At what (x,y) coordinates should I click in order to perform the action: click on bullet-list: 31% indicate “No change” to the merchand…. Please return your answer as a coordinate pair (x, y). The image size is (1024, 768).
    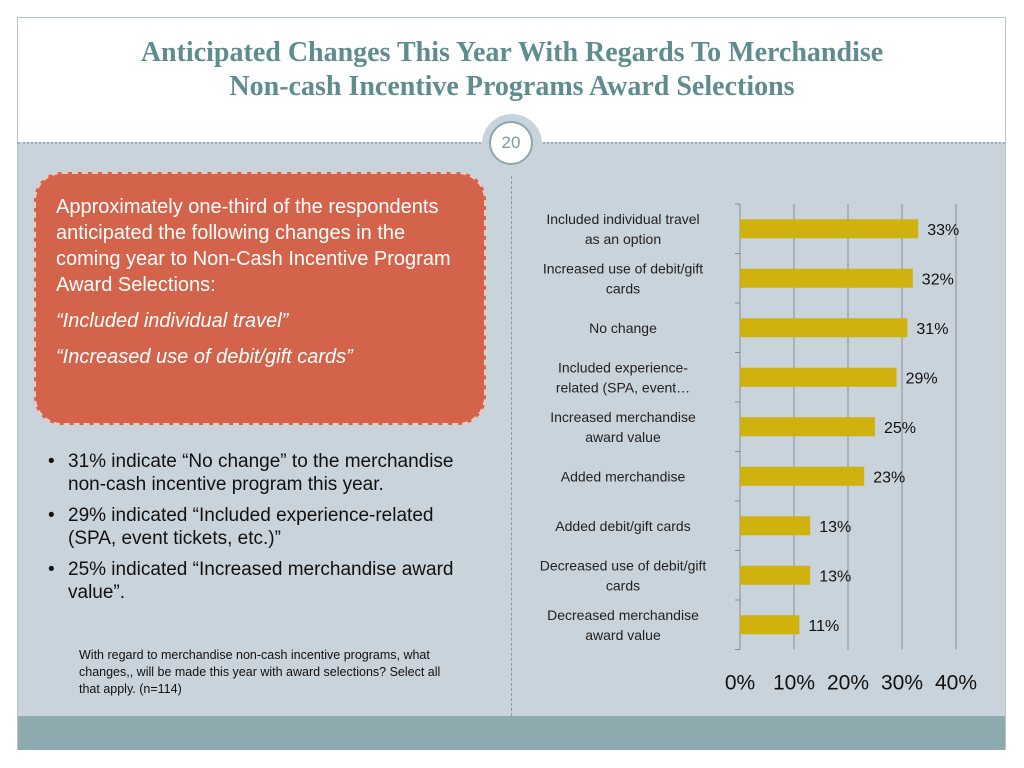
    Looking at the image, I should click on (259, 531).